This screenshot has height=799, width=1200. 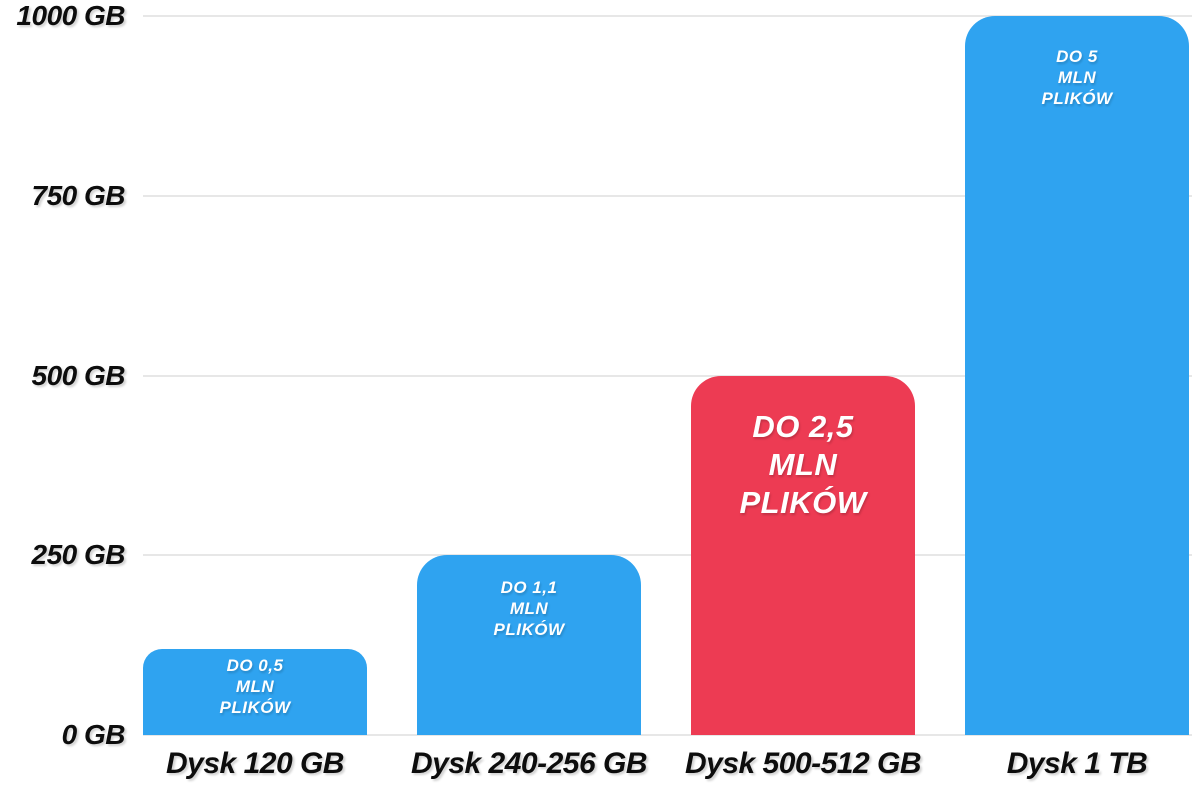 I want to click on gridline-250-gb, so click(x=667, y=555).